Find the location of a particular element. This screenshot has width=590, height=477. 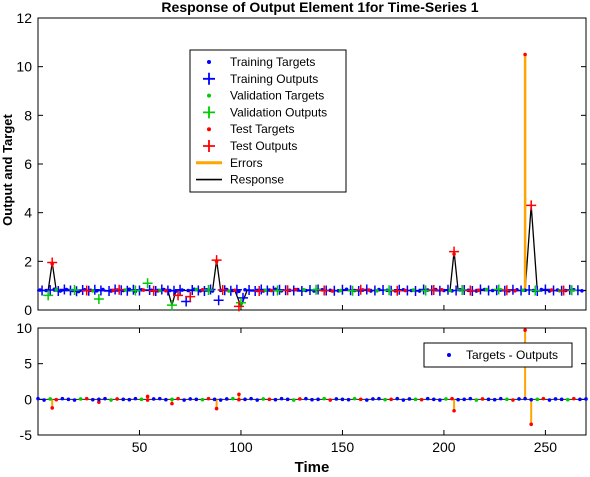

y-tick-label-12: 12 is located at coordinates (24, 18).